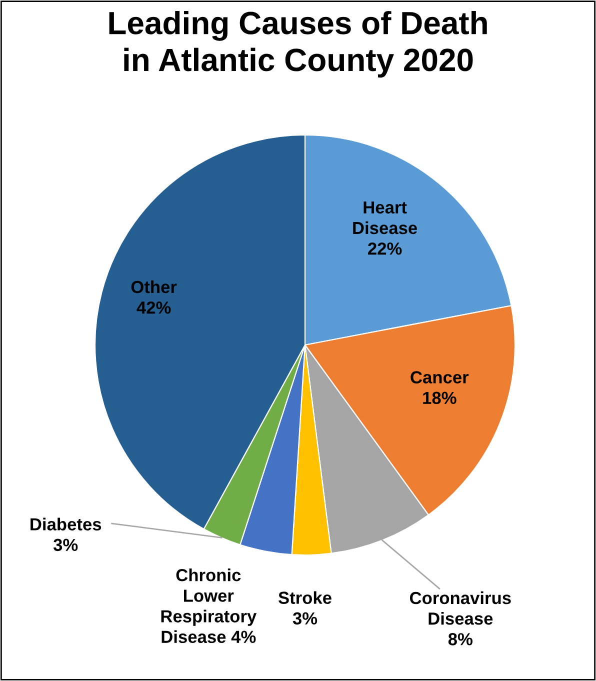  Describe the element at coordinates (385, 248) in the screenshot. I see `data-label: 22%` at that location.